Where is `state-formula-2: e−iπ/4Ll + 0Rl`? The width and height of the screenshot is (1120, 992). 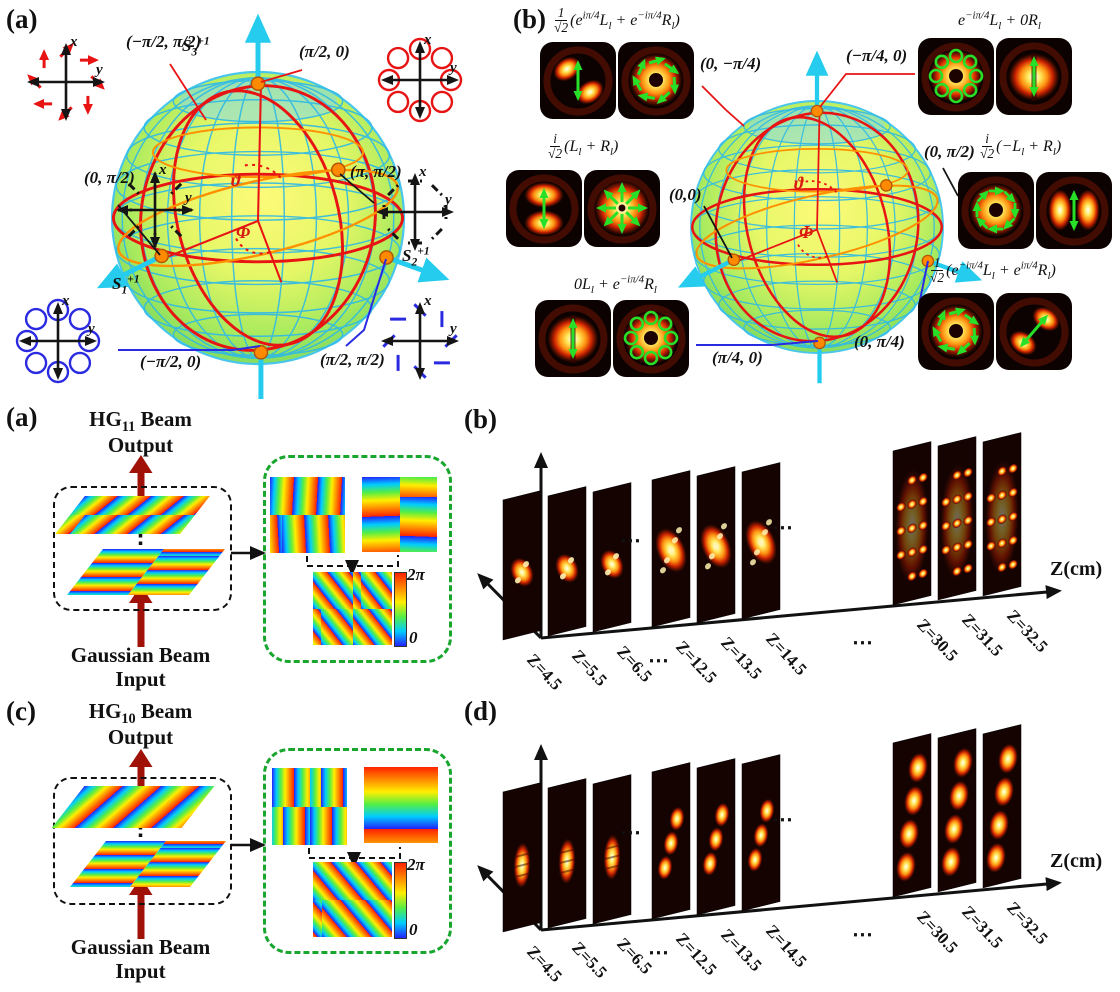 state-formula-2: e−iπ/4Ll + 0Rl is located at coordinates (999, 21).